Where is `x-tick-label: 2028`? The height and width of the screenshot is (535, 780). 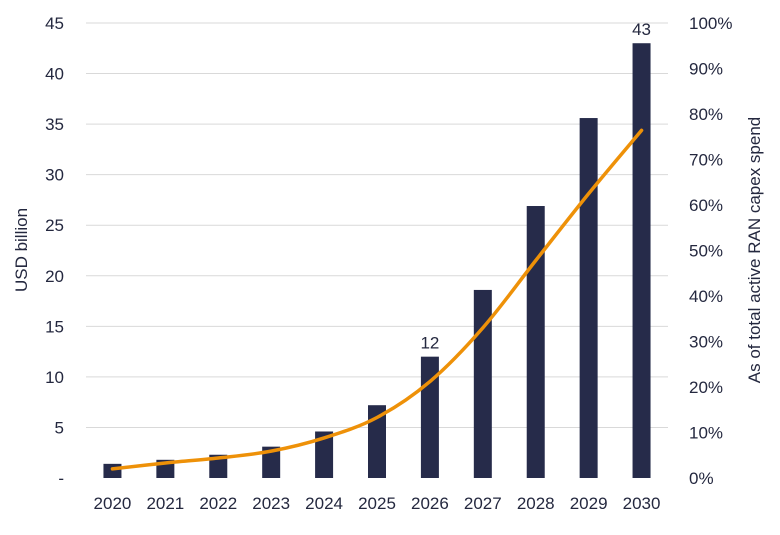 x-tick-label: 2028 is located at coordinates (536, 503).